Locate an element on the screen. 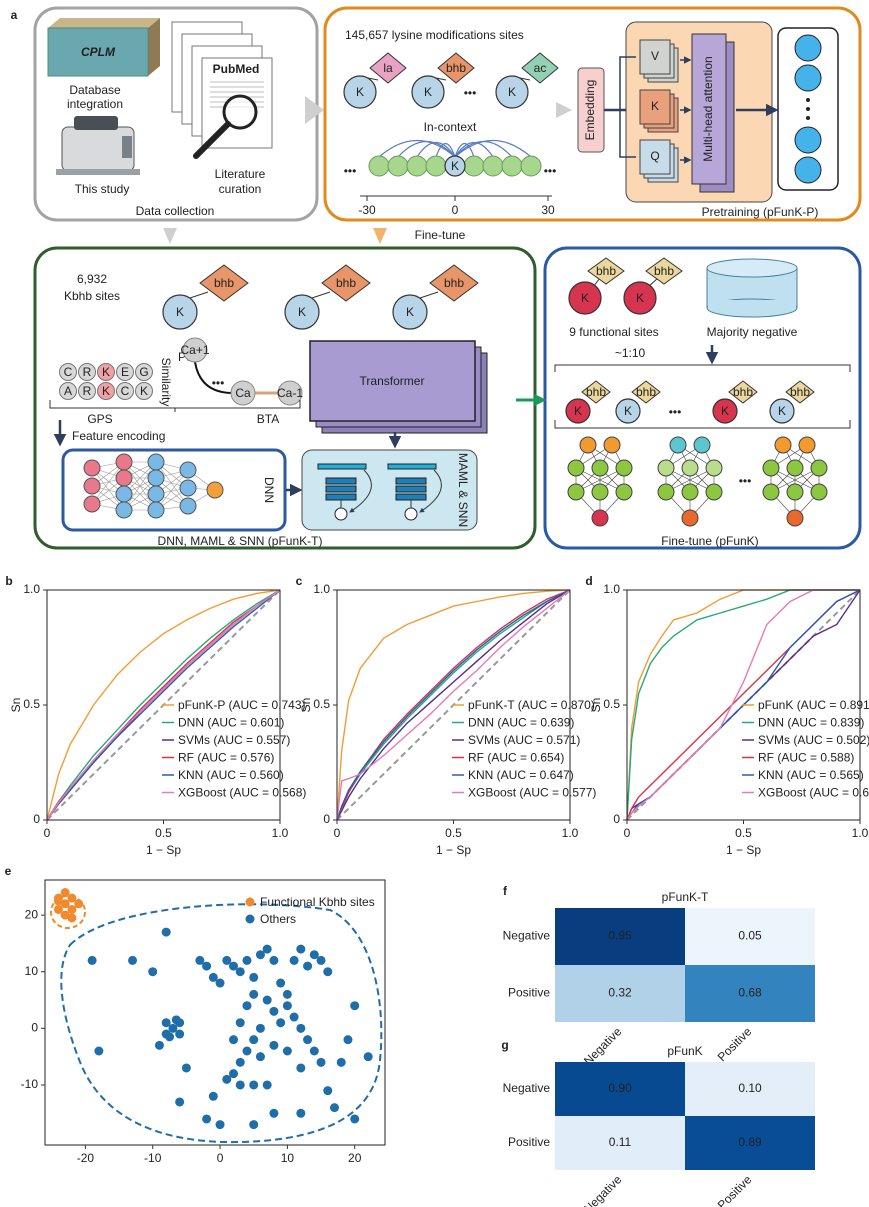 The image size is (869, 1207). y-axis-label: Sn is located at coordinates (16, 705).